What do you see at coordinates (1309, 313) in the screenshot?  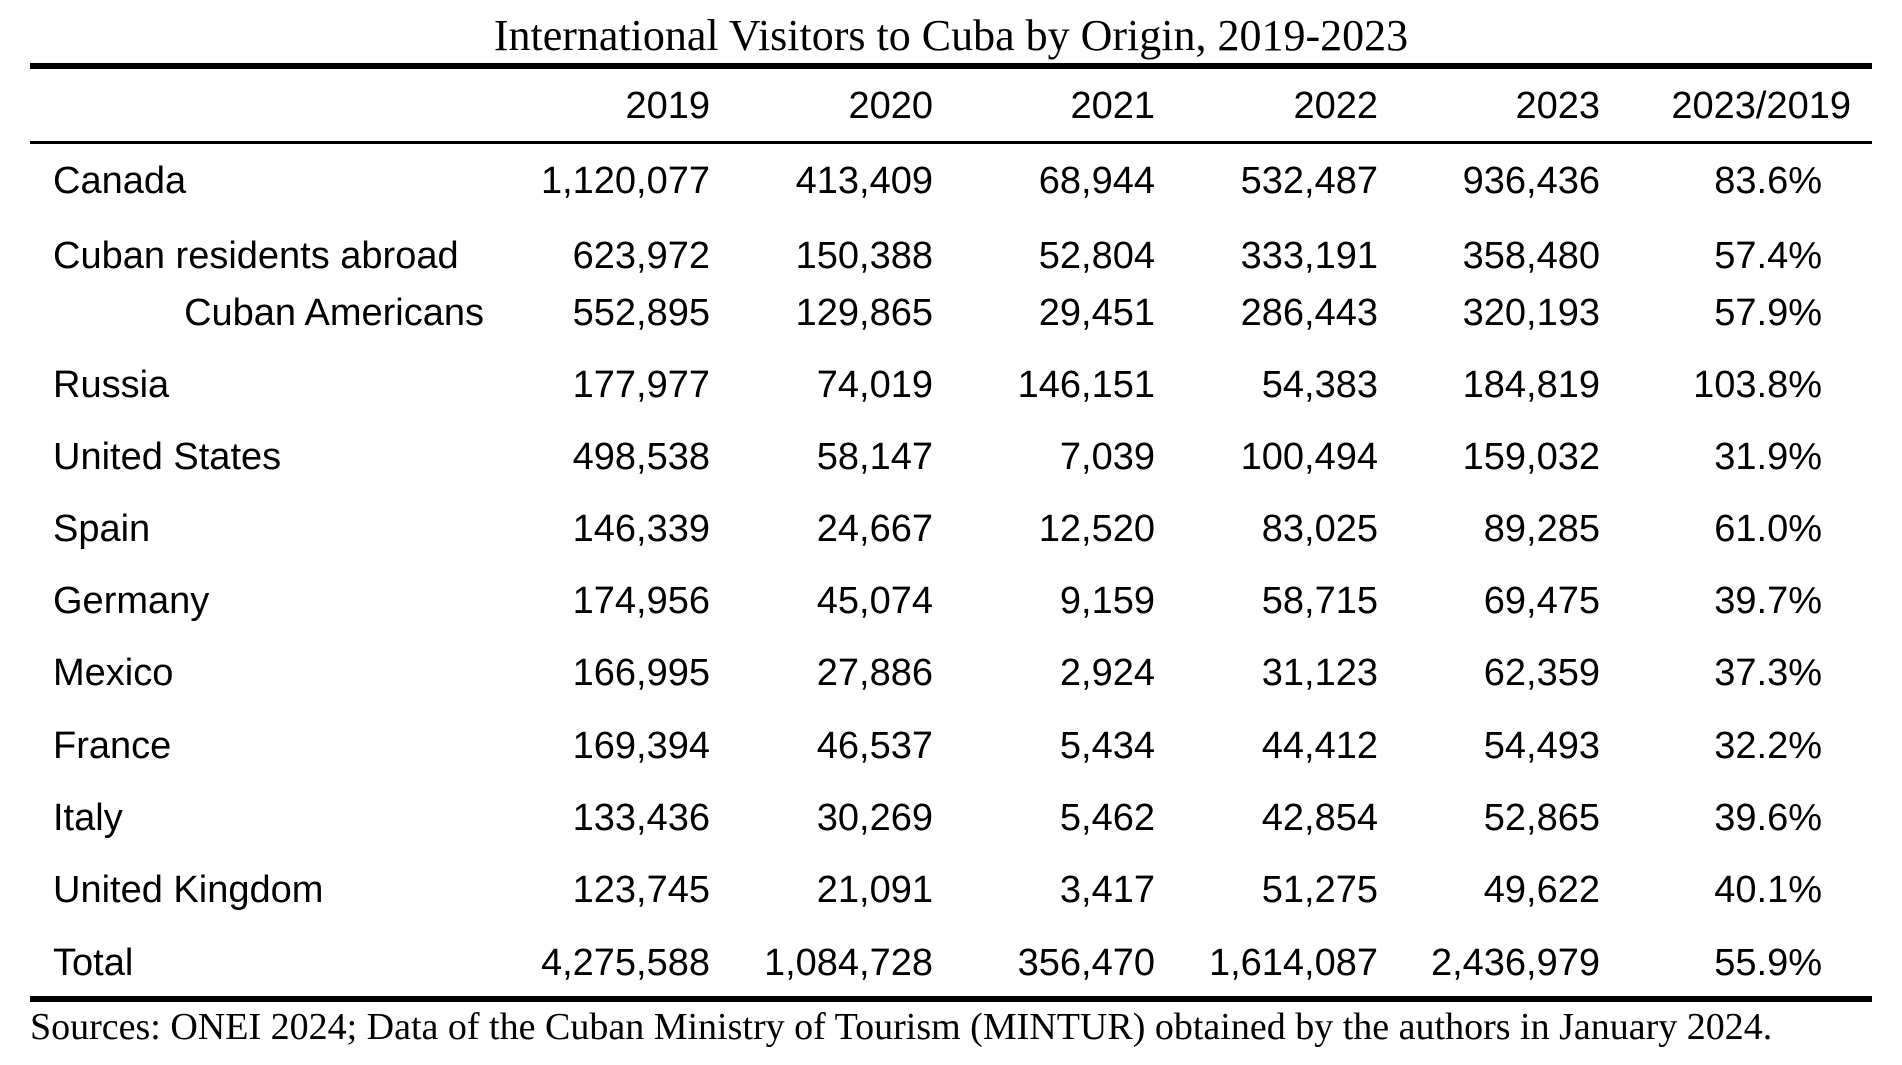 I see `value-cell: 286,443` at bounding box center [1309, 313].